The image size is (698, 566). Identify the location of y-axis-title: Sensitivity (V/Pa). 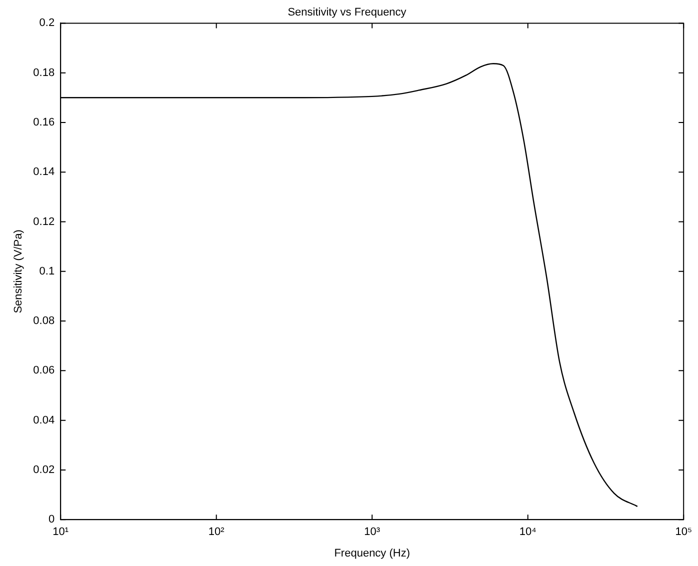
(18, 272).